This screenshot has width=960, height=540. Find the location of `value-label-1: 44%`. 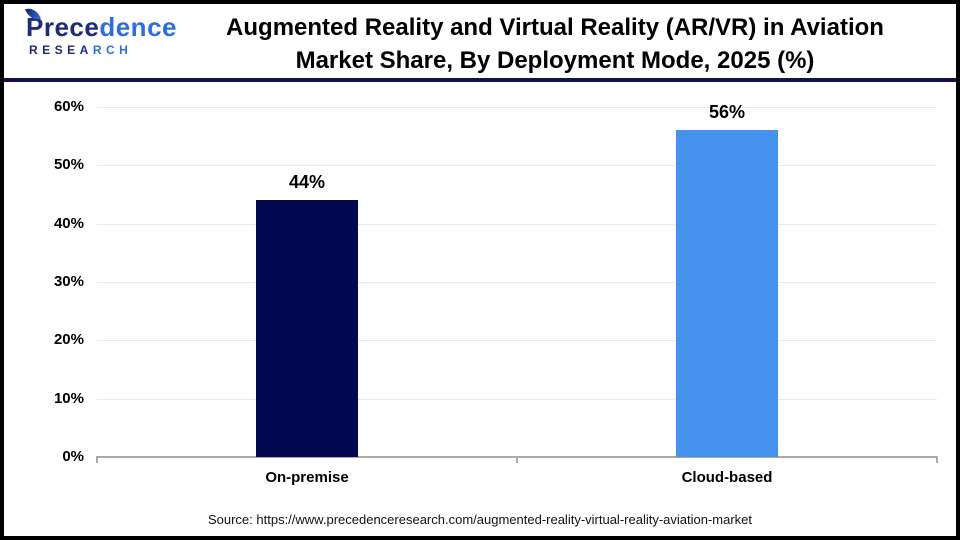

value-label-1: 44% is located at coordinates (307, 182).